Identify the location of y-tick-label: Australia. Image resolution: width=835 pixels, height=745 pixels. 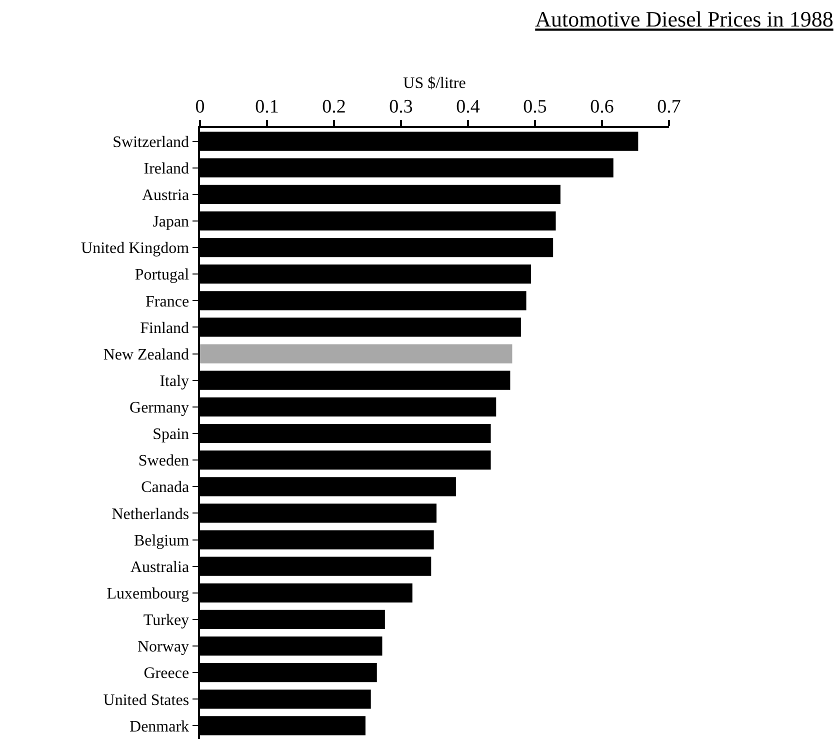
(160, 567).